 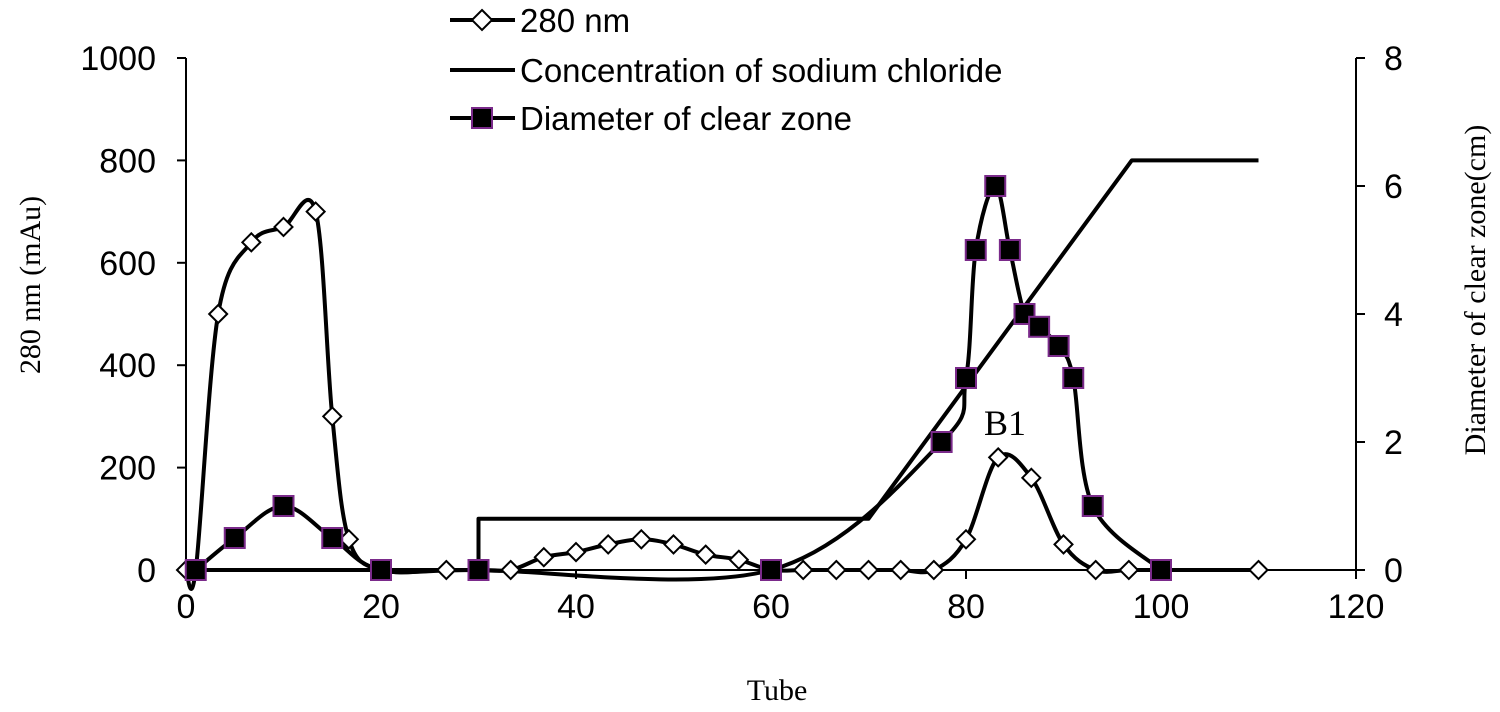 What do you see at coordinates (576, 607) in the screenshot?
I see `x-tick-label-40: 40` at bounding box center [576, 607].